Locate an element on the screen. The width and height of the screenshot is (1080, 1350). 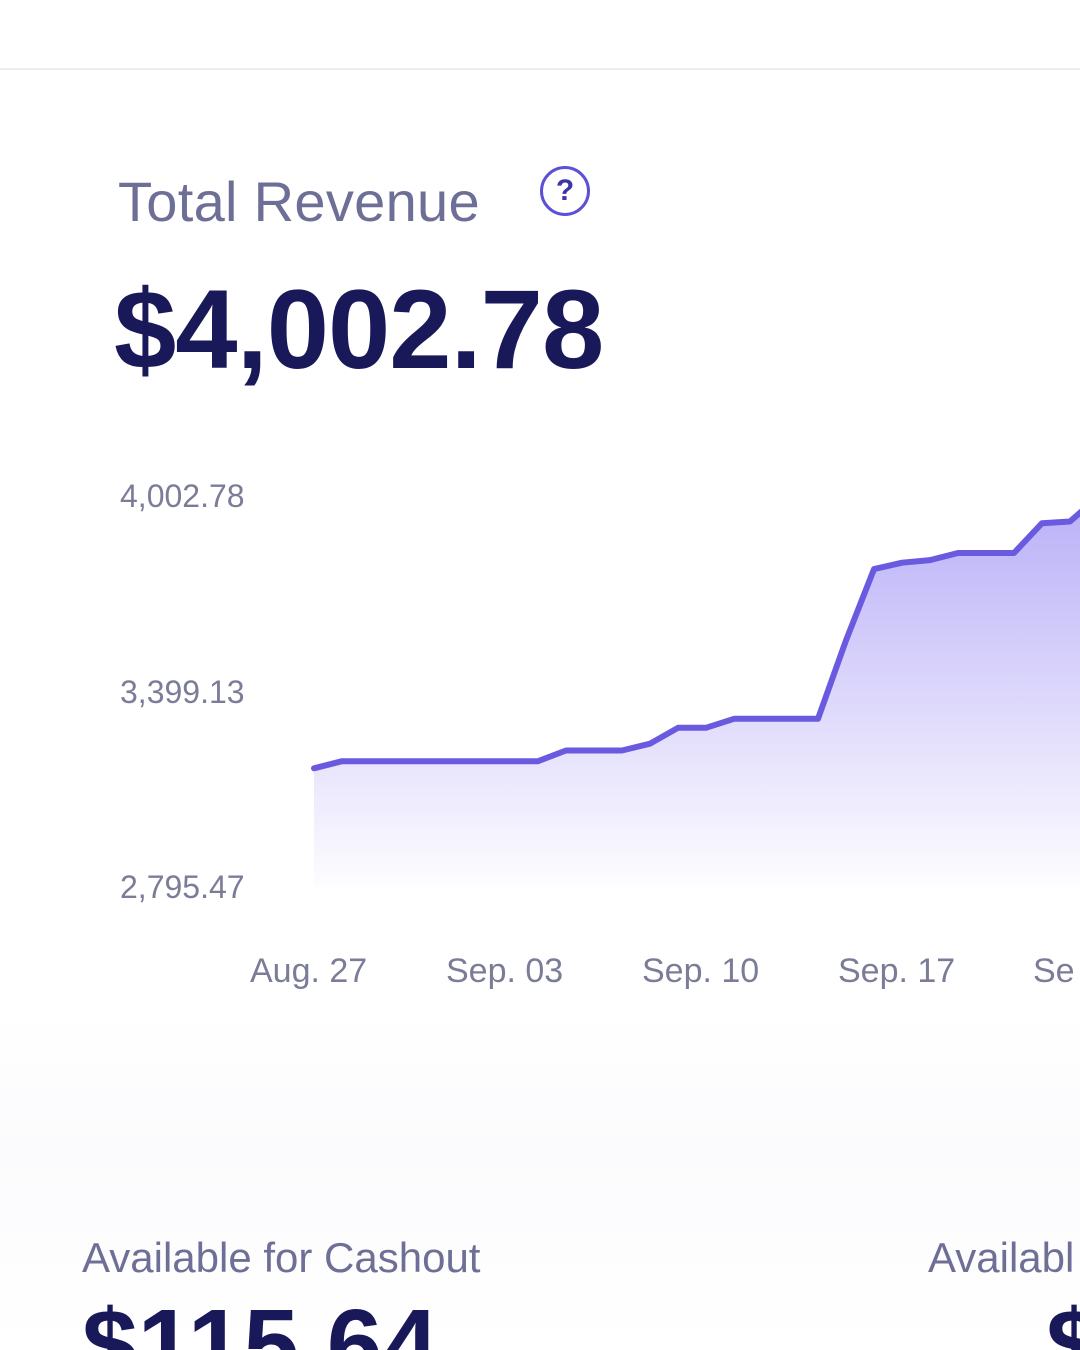
revenue-title-row: Total Revenue is located at coordinates (299, 201).